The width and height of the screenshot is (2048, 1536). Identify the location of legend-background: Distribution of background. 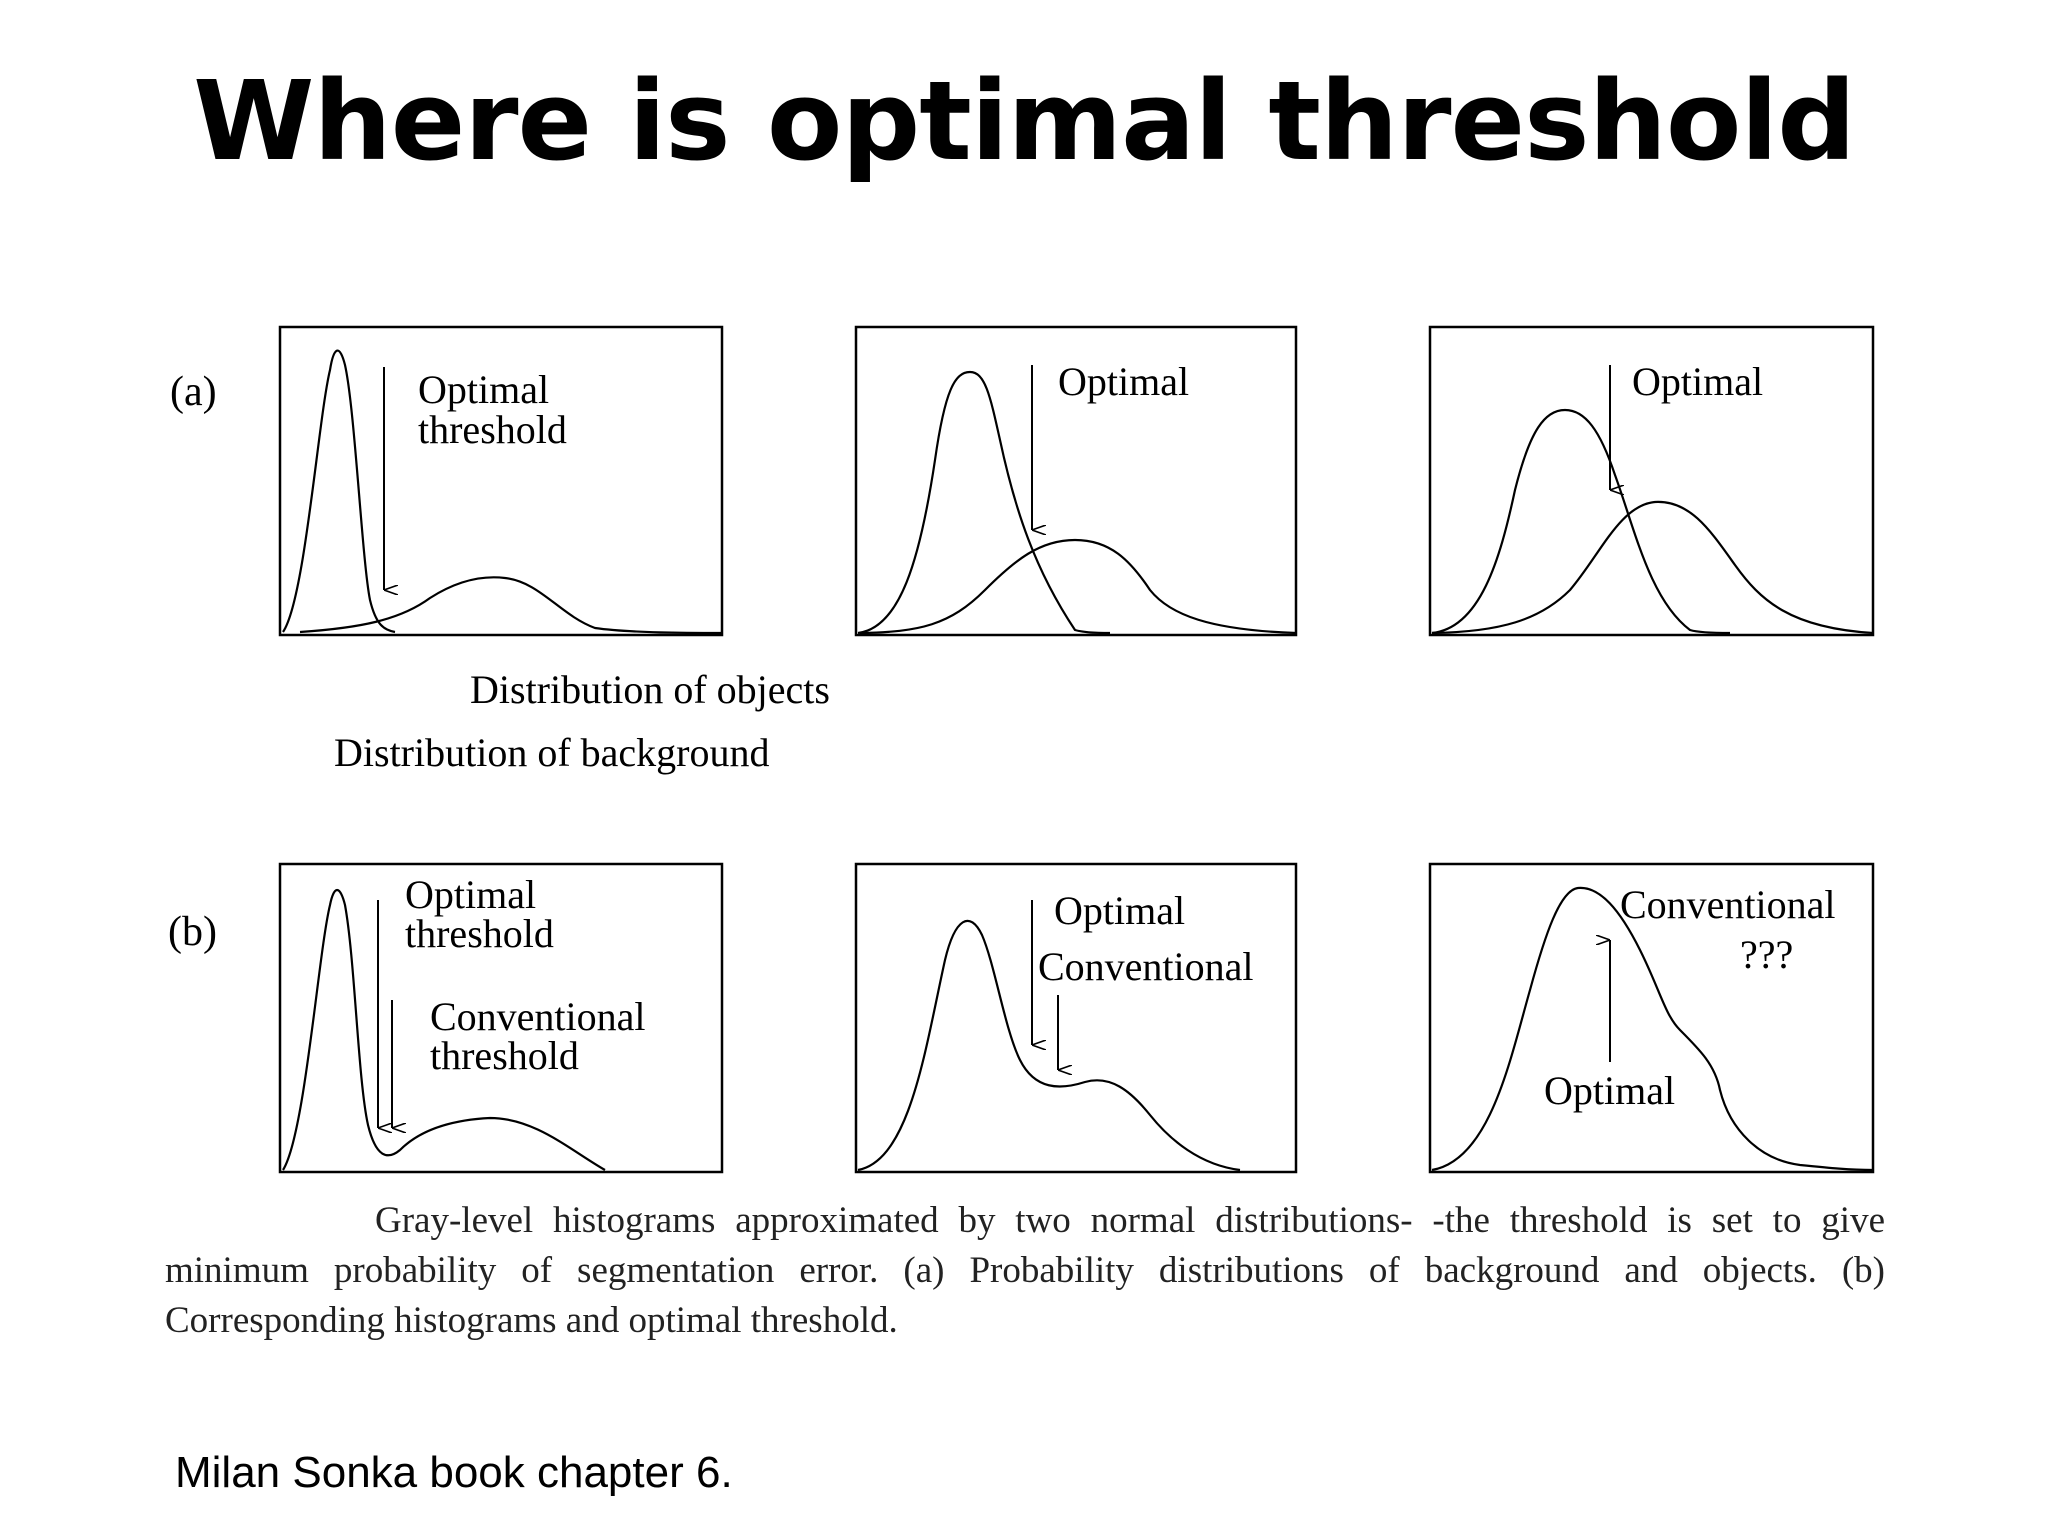
(552, 752).